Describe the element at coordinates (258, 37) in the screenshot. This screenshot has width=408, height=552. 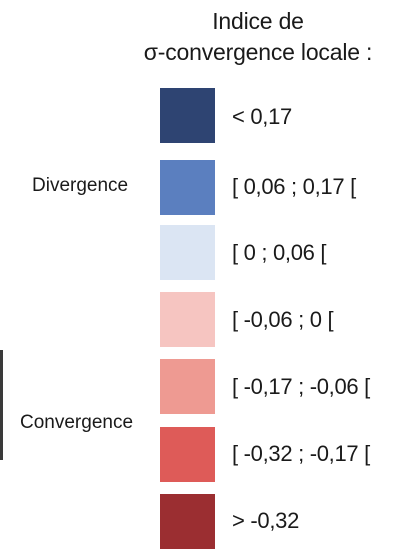
I see `legend-title: Indice de σ-convergence locale :` at that location.